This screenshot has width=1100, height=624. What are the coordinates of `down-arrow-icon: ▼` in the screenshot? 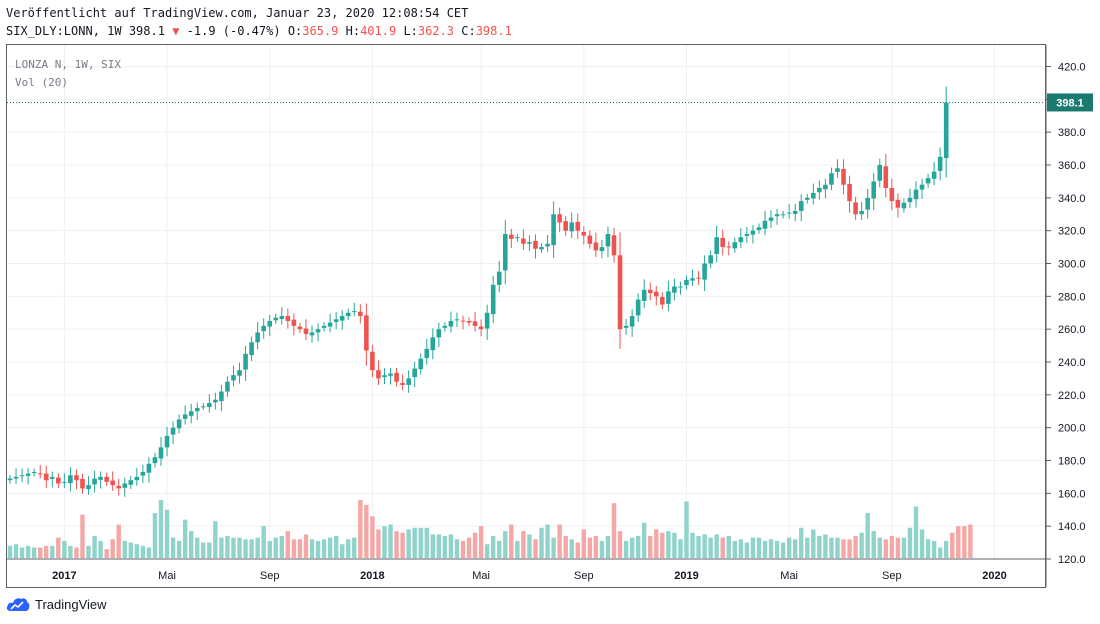 It's located at (176, 31).